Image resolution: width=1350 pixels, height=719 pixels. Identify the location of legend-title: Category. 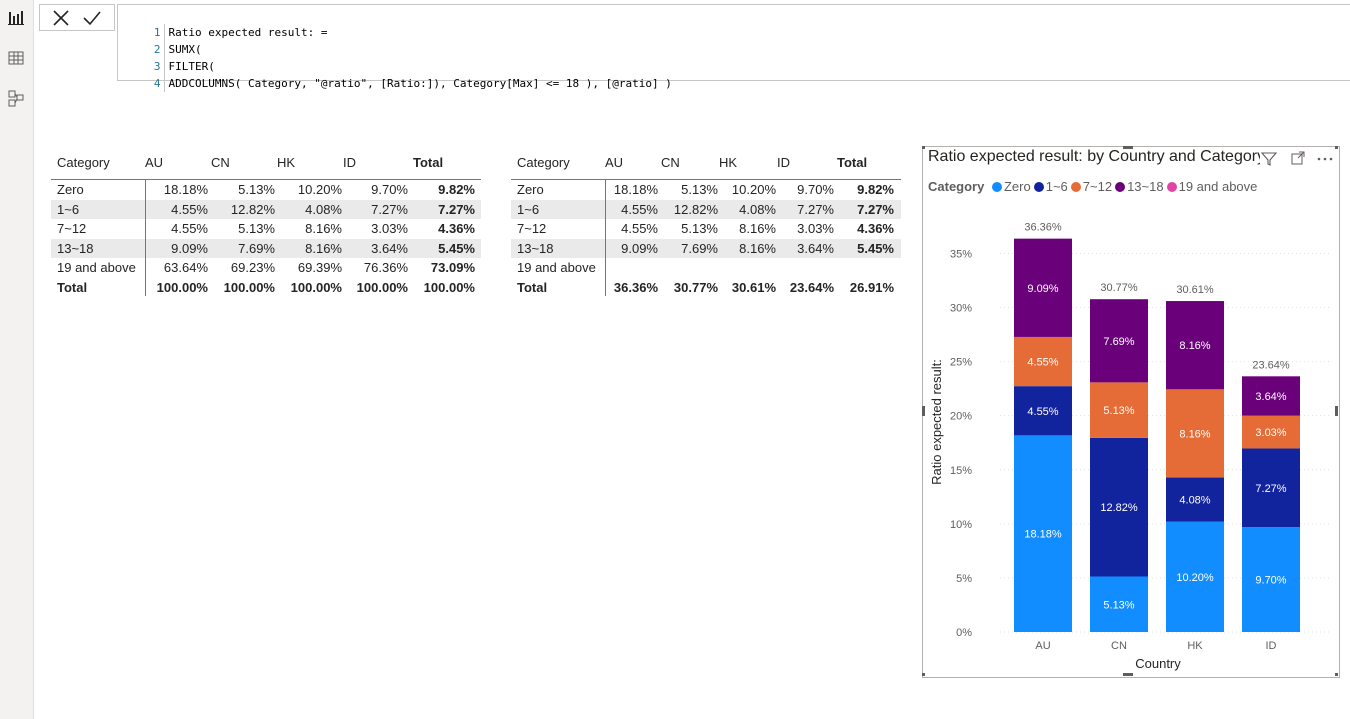
(956, 186).